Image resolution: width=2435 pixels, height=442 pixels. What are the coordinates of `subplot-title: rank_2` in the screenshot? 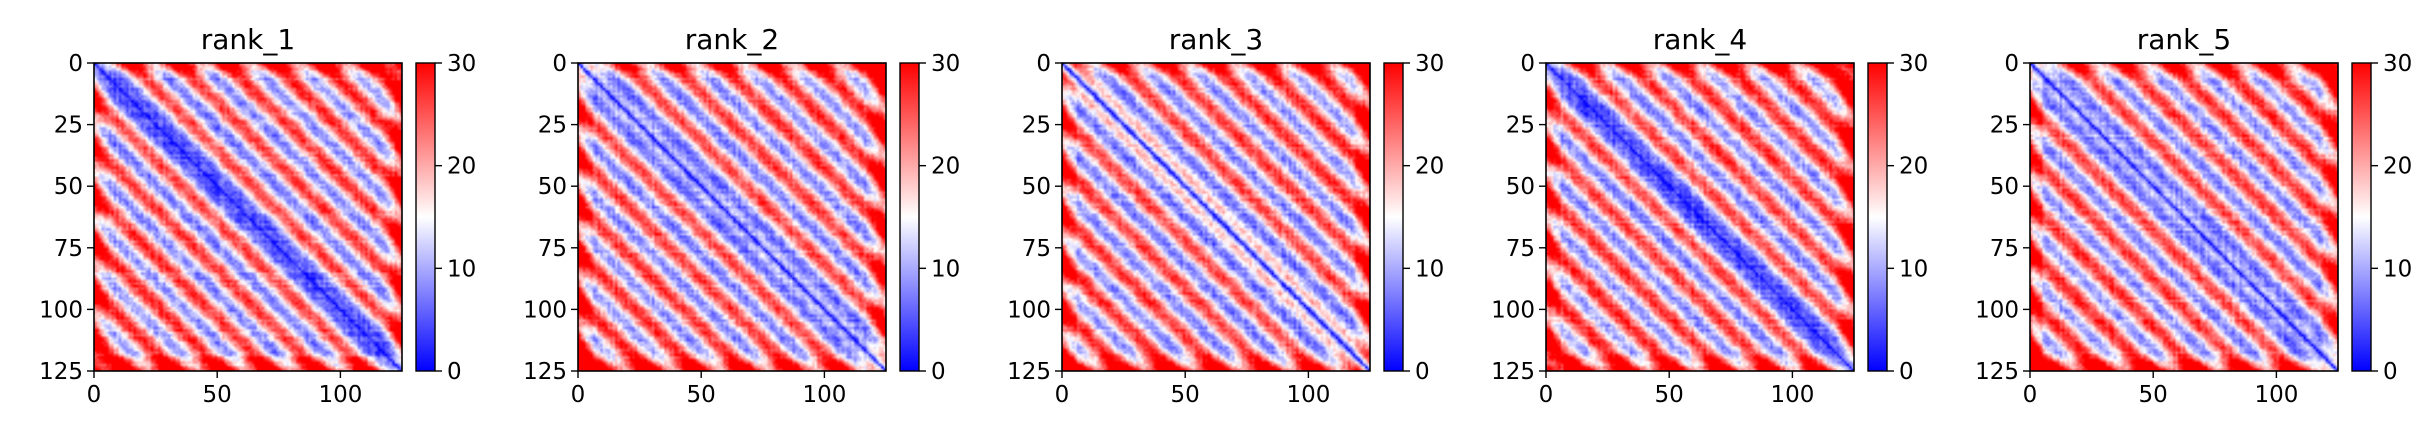 It's located at (732, 39).